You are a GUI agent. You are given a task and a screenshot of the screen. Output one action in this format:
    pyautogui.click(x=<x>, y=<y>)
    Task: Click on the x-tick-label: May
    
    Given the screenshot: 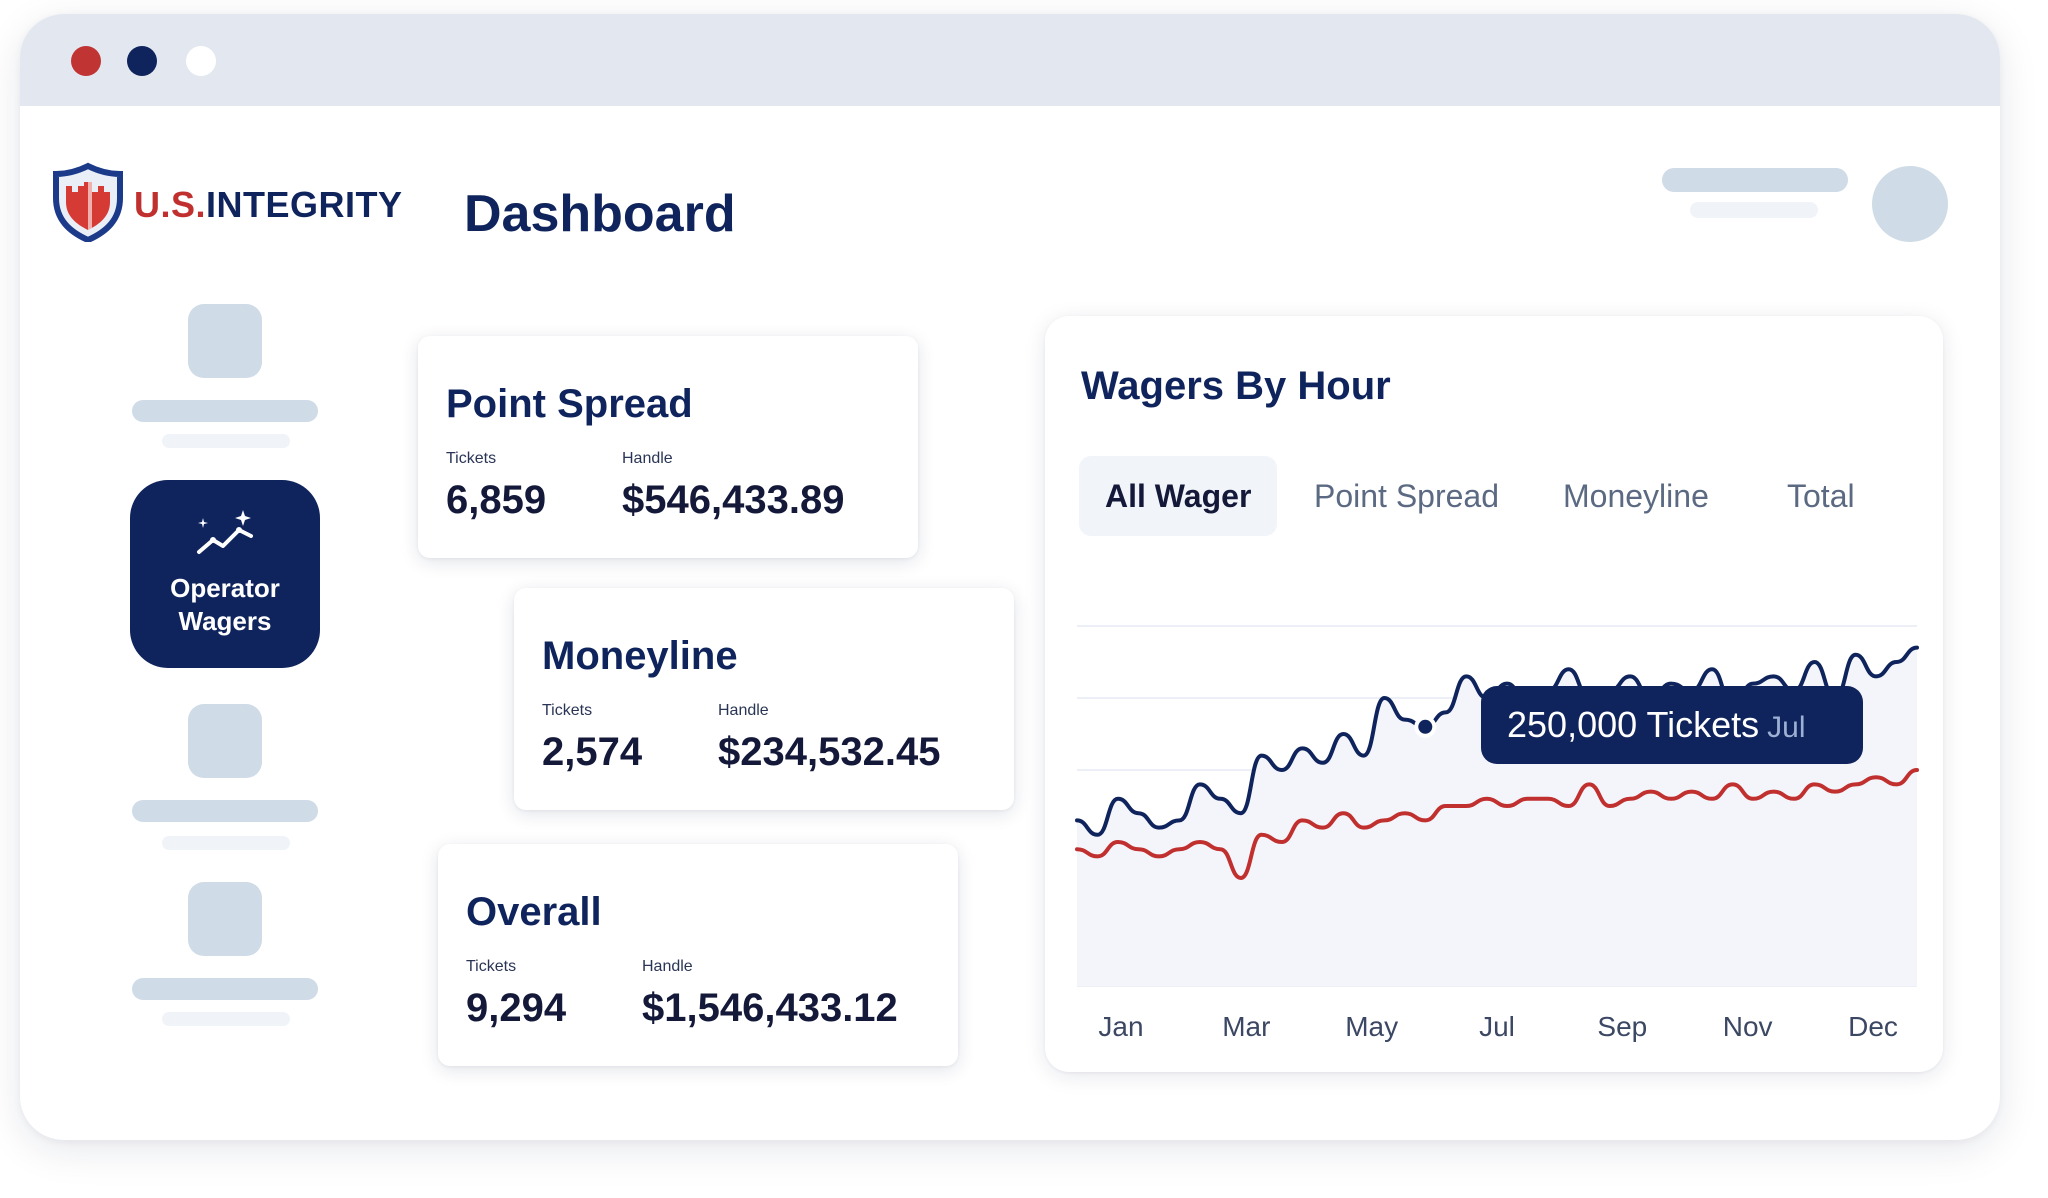 What is the action you would take?
    pyautogui.click(x=1371, y=1026)
    